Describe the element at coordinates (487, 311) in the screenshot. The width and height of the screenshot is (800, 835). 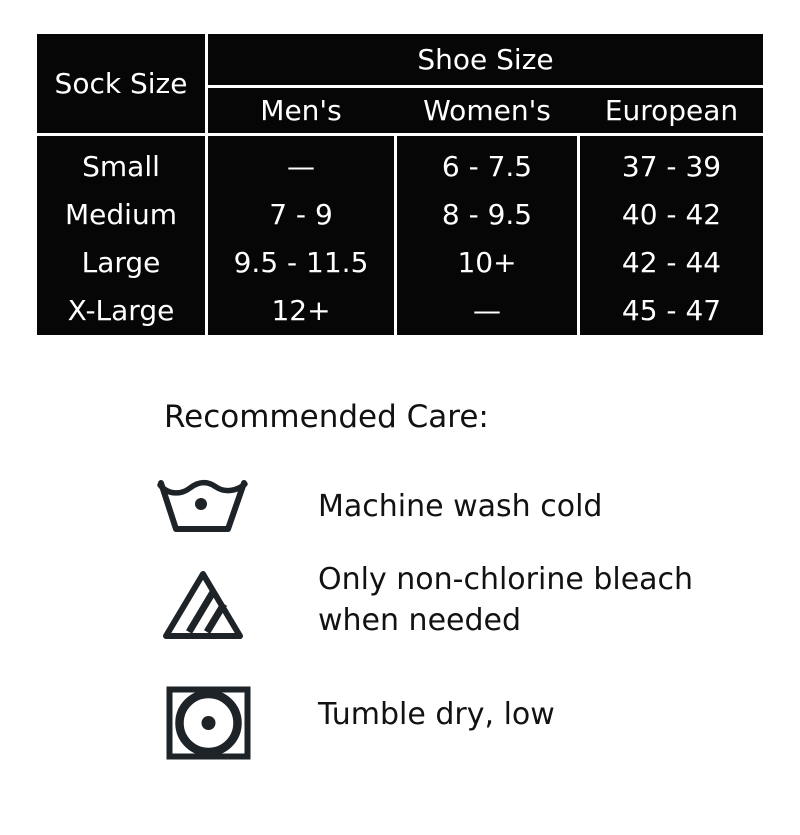
I see `table-cell-womens-xlarge: —` at that location.